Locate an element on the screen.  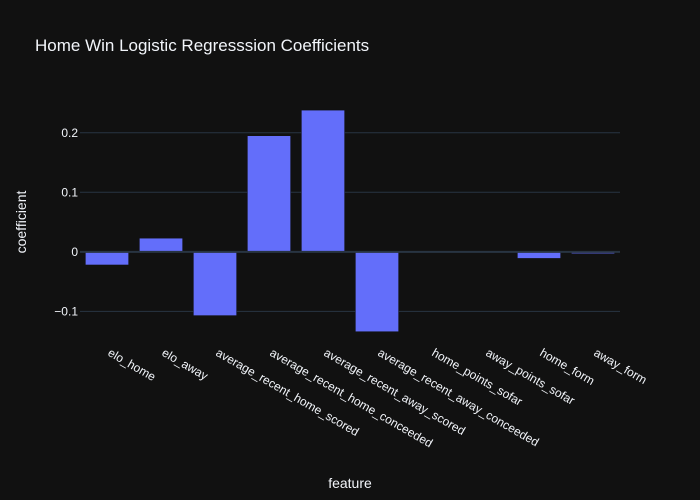
y-tick-label: 0.2 is located at coordinates (69, 133).